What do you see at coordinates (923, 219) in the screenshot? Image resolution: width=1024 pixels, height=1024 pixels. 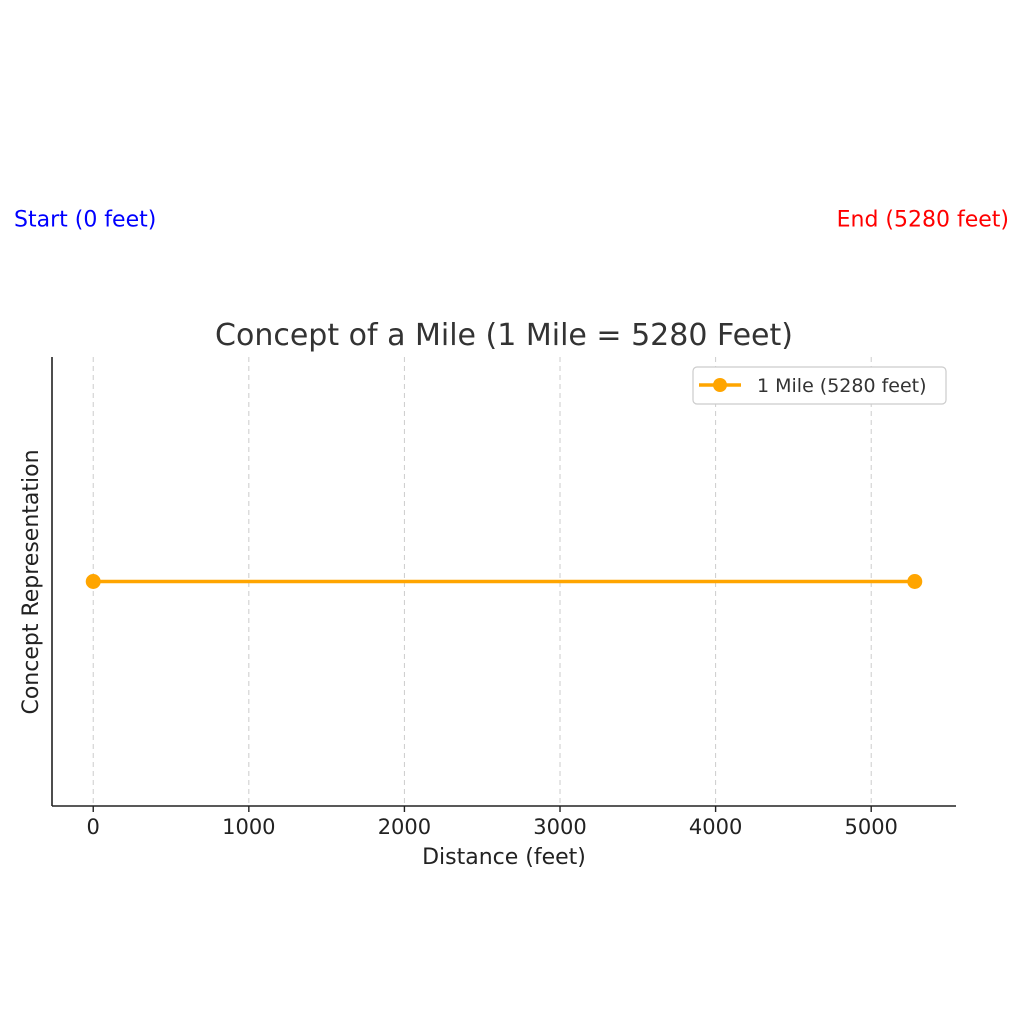 I see `annotation-1: End (5280 feet)` at bounding box center [923, 219].